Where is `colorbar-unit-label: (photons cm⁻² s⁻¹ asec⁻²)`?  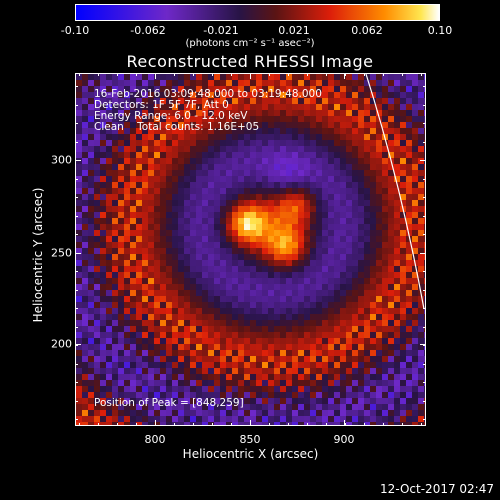 colorbar-unit-label: (photons cm⁻² s⁻¹ asec⁻²) is located at coordinates (250, 43).